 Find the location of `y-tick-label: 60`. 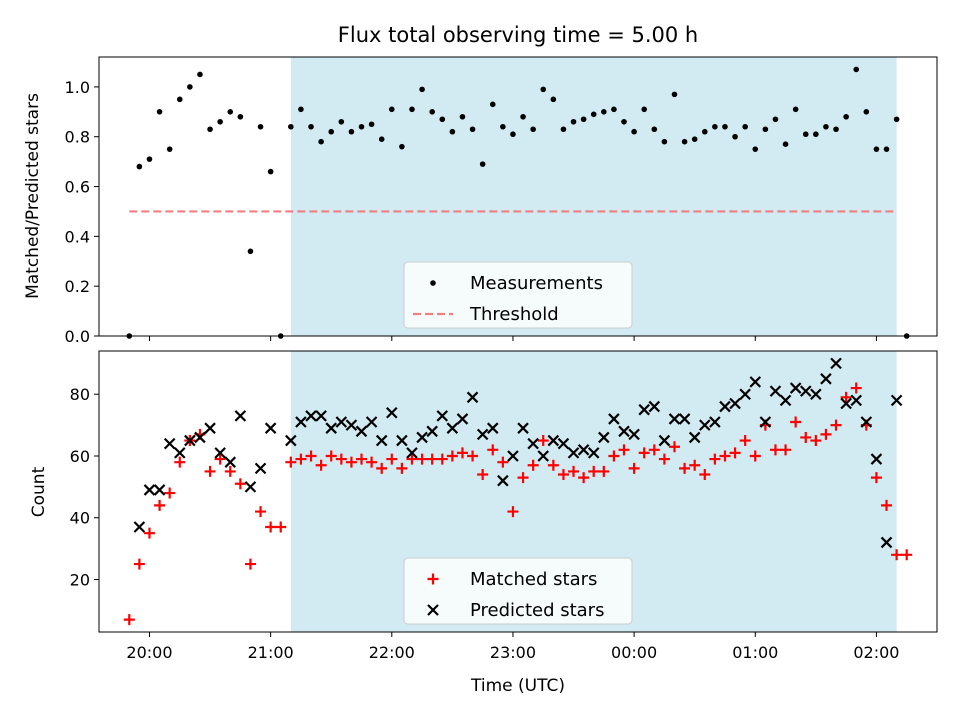

y-tick-label: 60 is located at coordinates (80, 456).